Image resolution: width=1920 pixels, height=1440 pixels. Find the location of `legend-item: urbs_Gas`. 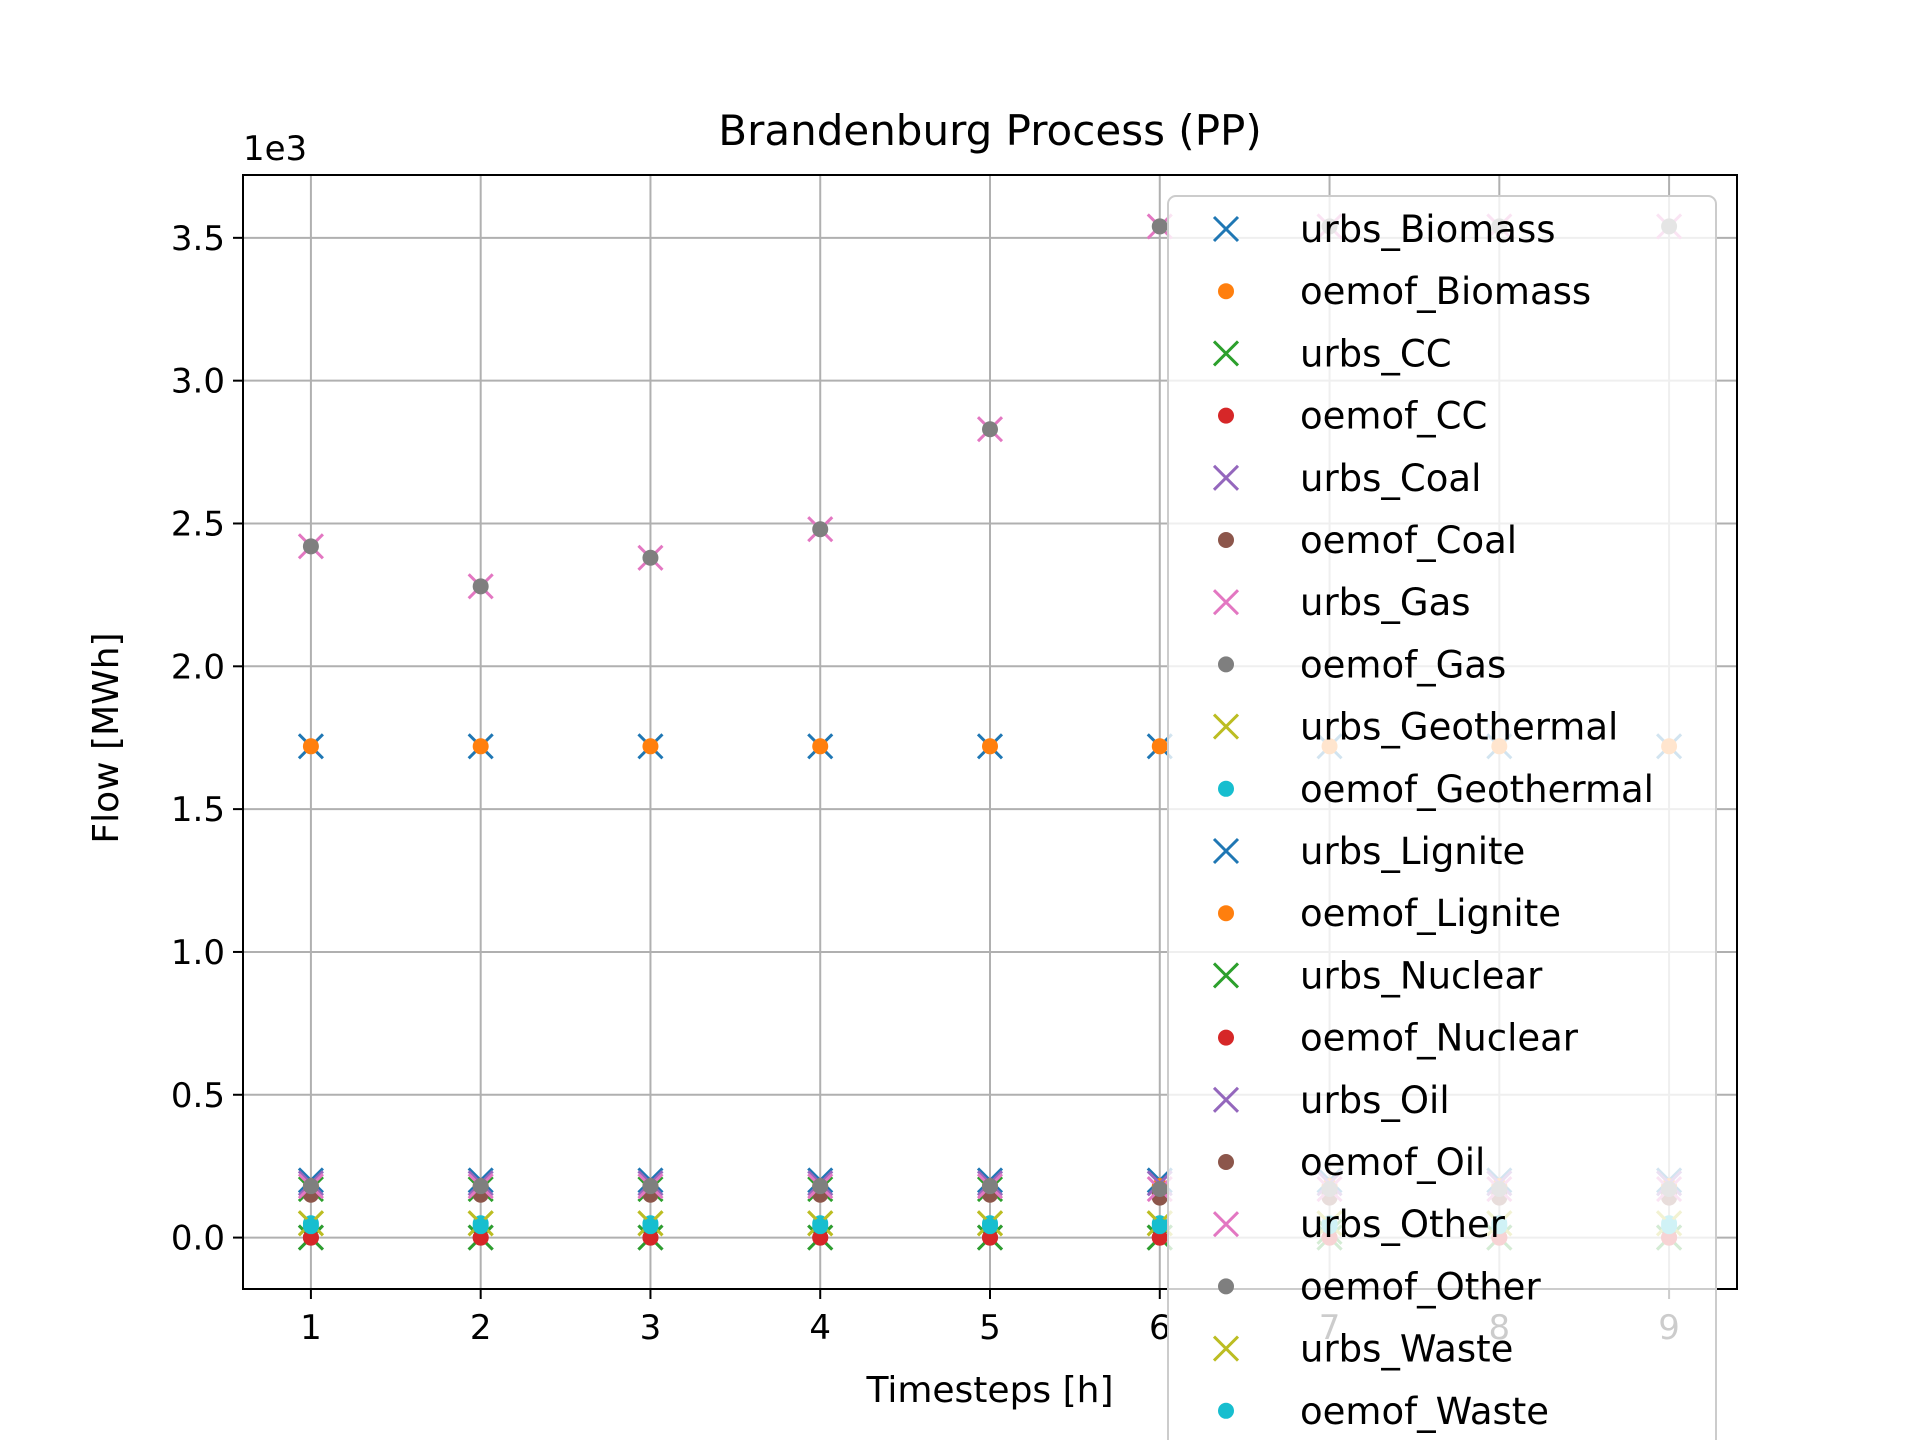

legend-item: urbs_Gas is located at coordinates (1341, 602).